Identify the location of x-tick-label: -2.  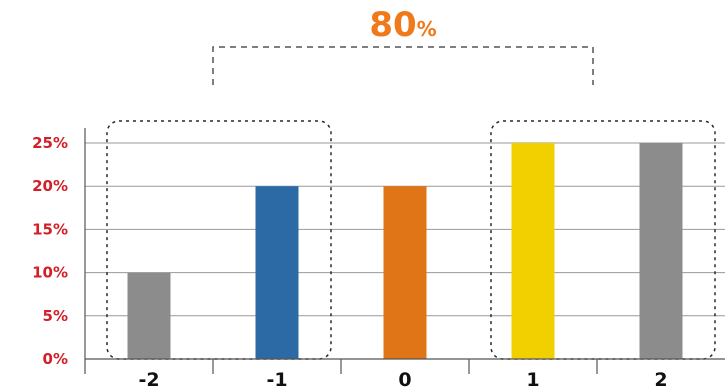
(148, 379).